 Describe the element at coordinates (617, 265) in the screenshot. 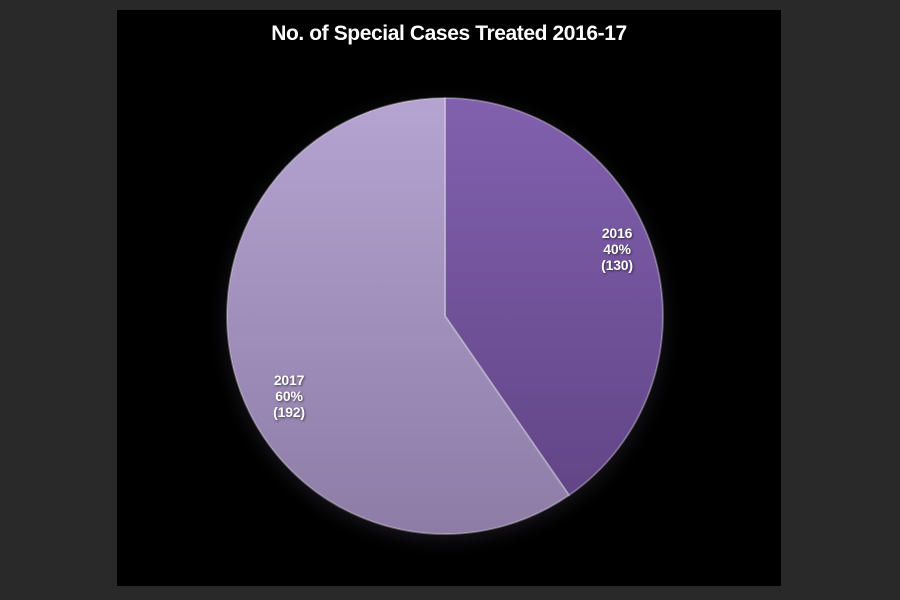

I see `slice-2016-count: (130)` at that location.